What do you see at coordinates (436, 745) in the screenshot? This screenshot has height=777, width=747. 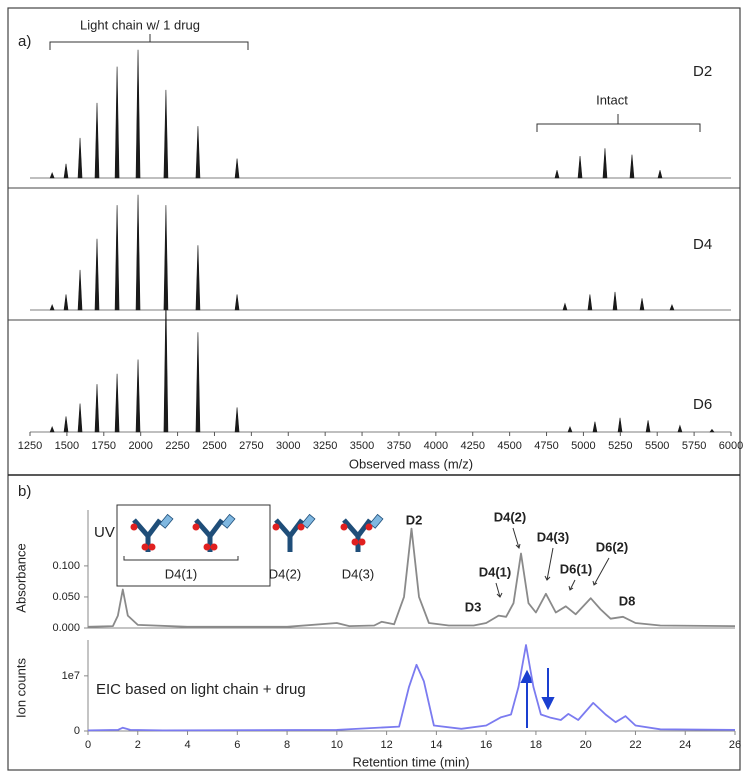 I see `x-tick-label: 14` at bounding box center [436, 745].